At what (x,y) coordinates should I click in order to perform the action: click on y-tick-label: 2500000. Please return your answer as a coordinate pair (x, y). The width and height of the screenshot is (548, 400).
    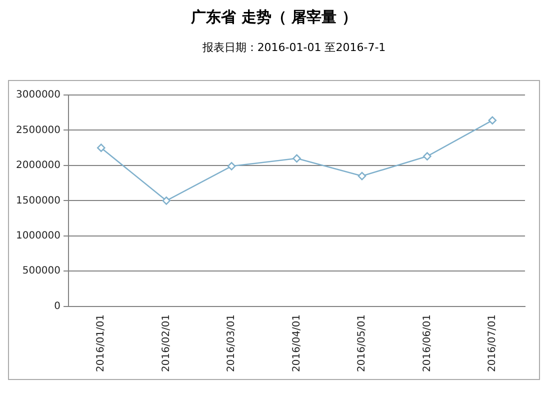
    Looking at the image, I should click on (38, 130).